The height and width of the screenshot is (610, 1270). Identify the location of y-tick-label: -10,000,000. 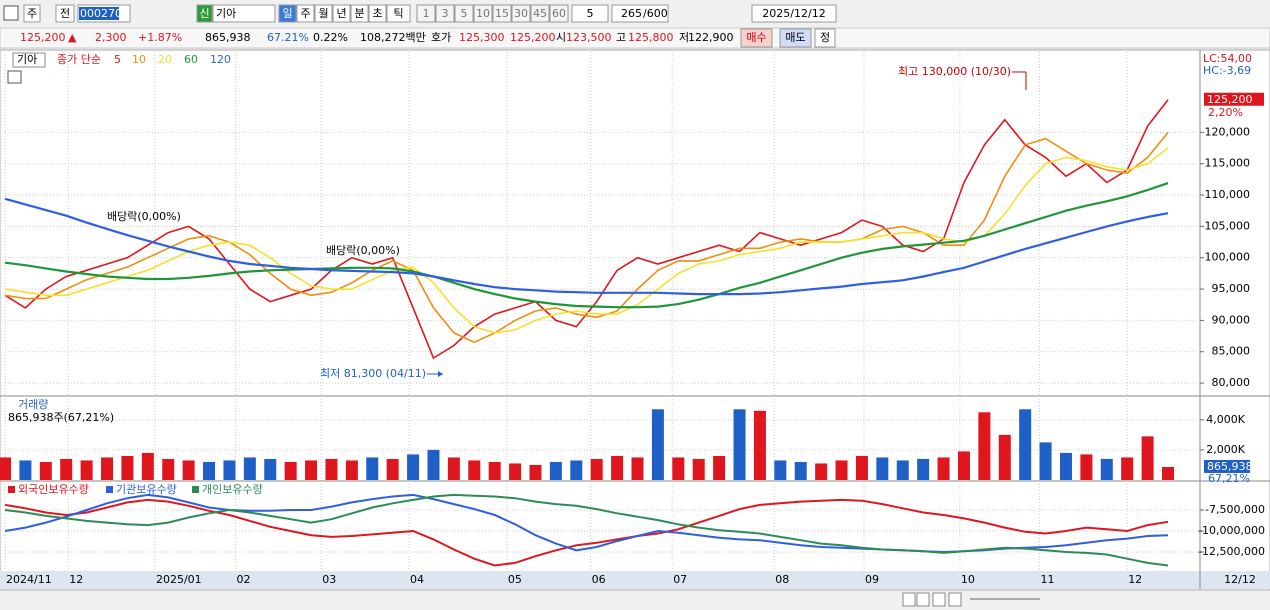
(1231, 530).